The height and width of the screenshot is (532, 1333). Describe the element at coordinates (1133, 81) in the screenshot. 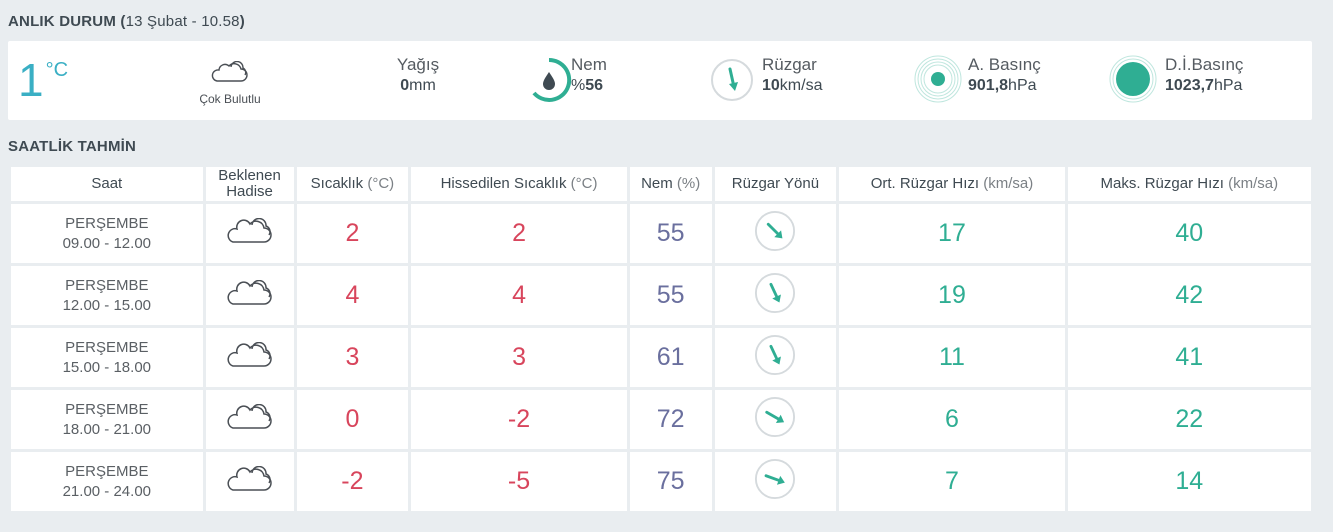

I see `sea-pressure-icon` at that location.